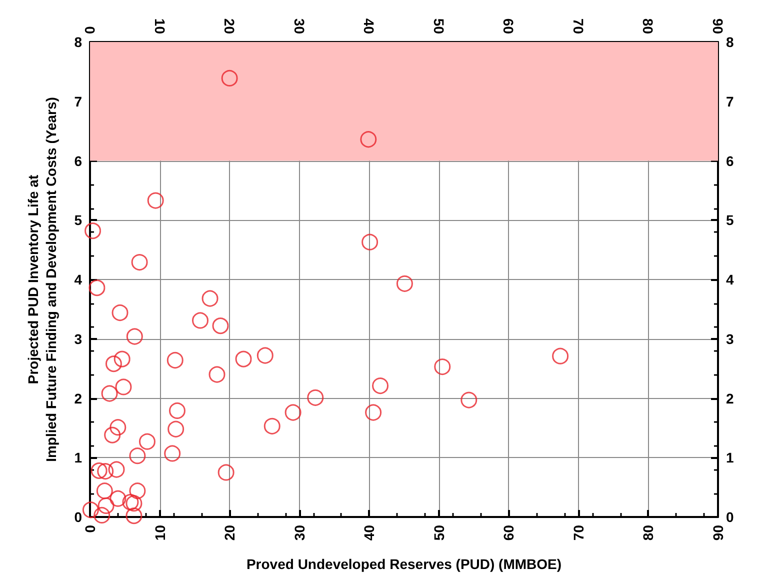 The height and width of the screenshot is (579, 773). I want to click on x-tick-label: 90, so click(718, 532).